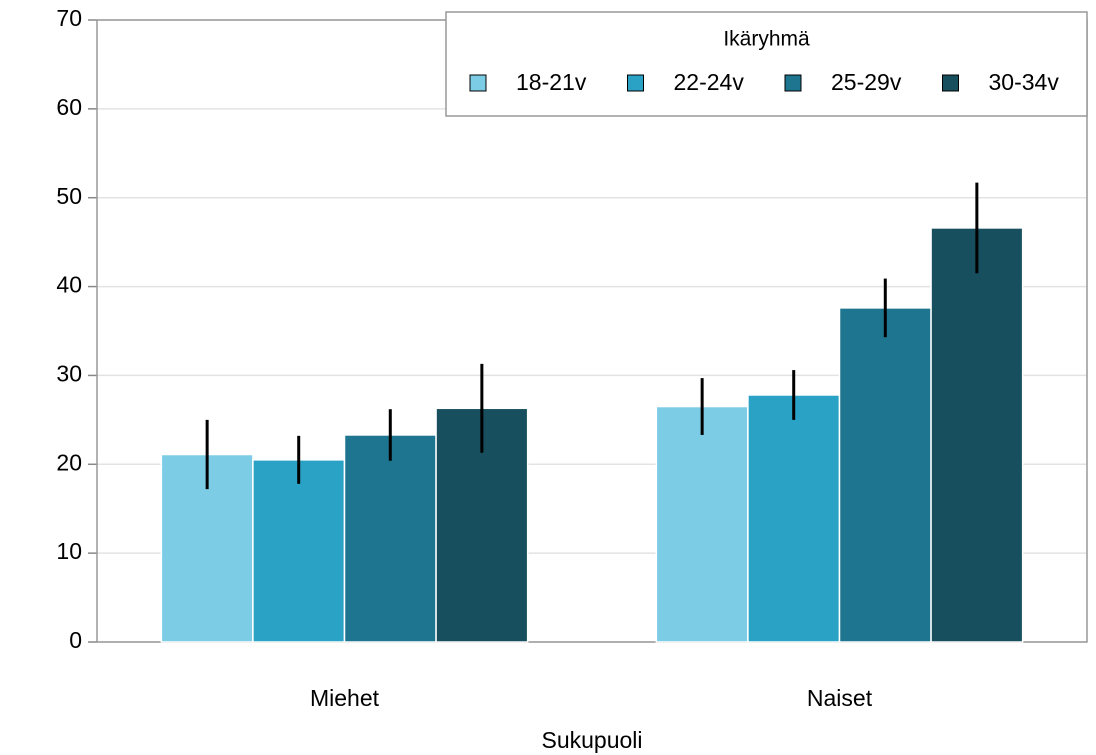 The width and height of the screenshot is (1096, 755). I want to click on legend-title: Ikäryhmä, so click(766, 39).